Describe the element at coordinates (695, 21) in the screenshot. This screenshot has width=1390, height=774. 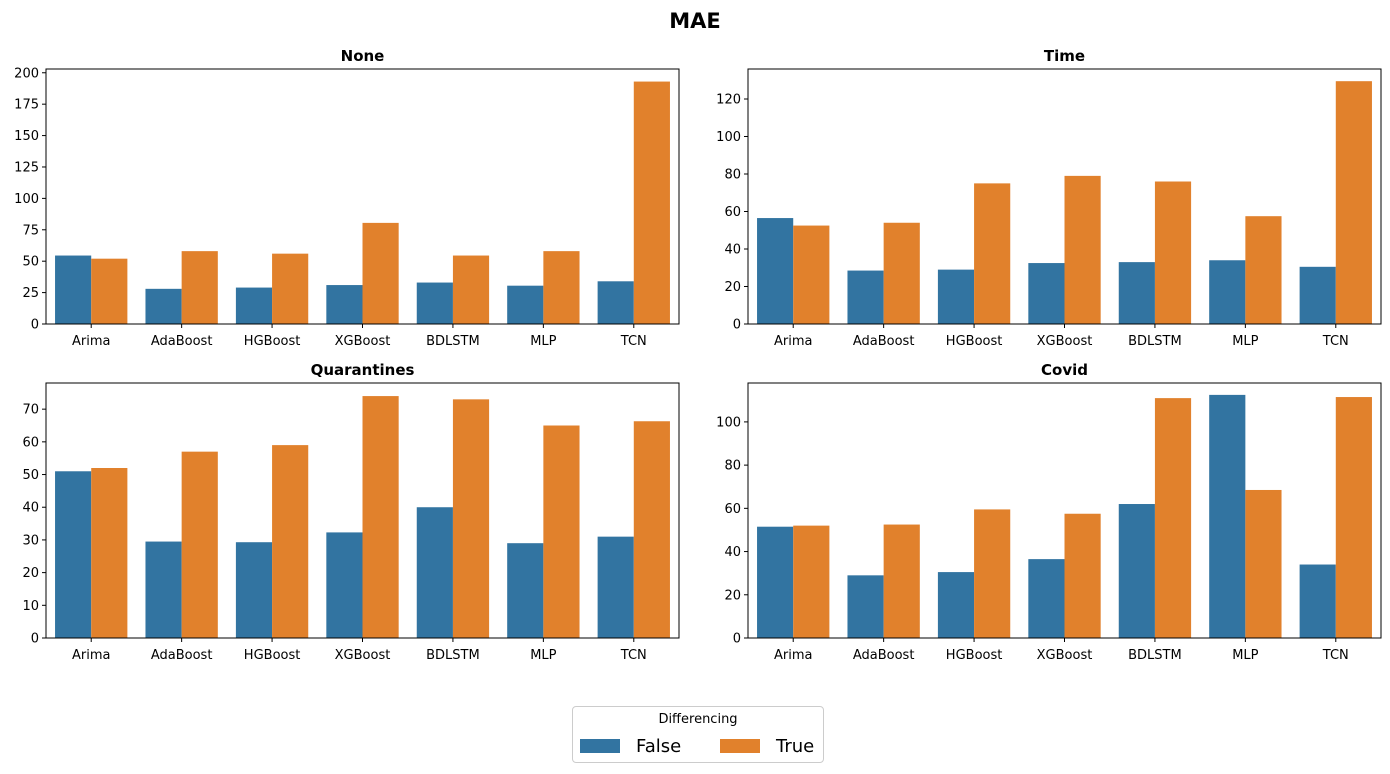
I see `figure-title: MAE` at that location.